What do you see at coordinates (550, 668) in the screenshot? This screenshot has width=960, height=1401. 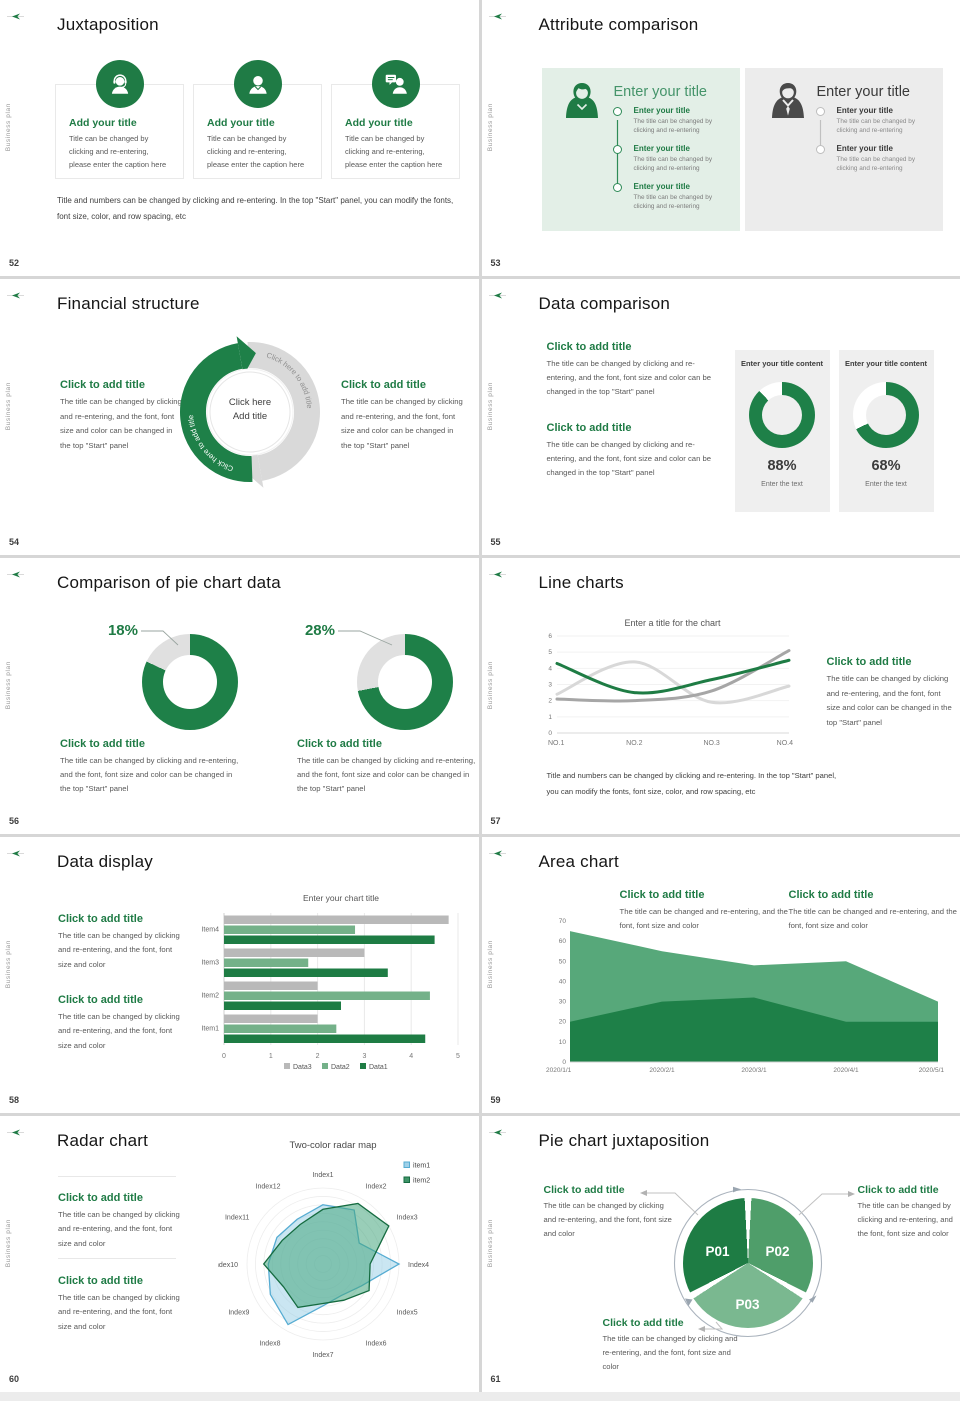 I see `svg-text: 4` at bounding box center [550, 668].